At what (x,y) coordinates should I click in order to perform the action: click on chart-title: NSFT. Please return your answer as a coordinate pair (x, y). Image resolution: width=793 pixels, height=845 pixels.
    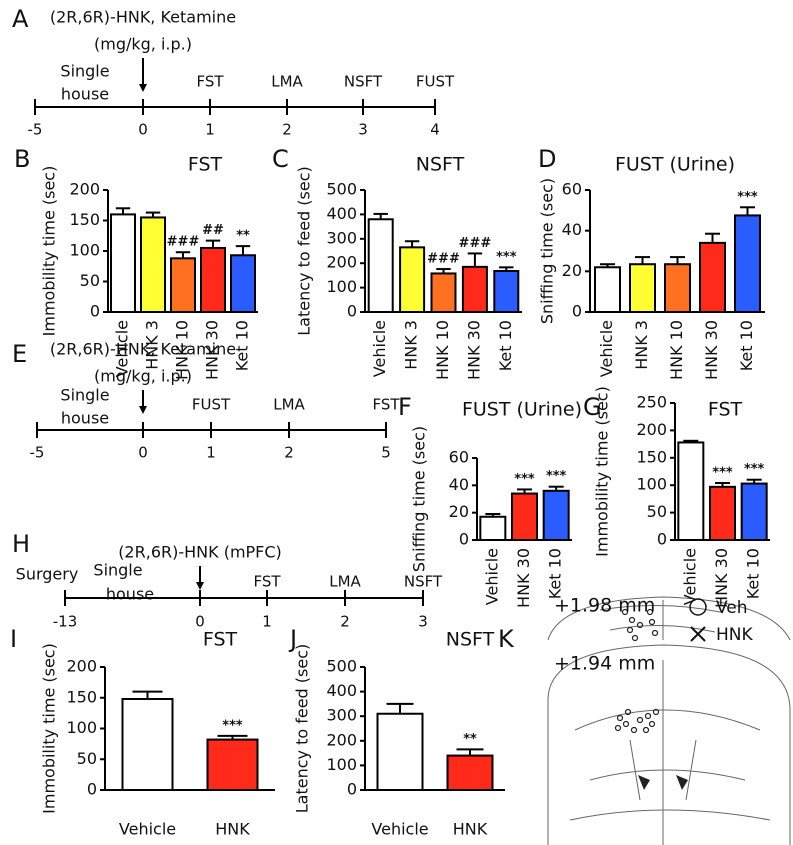
    Looking at the image, I should click on (440, 165).